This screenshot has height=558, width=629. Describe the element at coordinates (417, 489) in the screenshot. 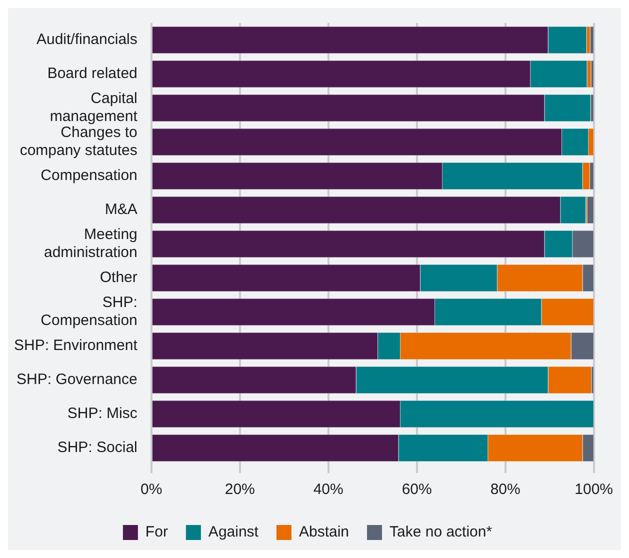

I see `x-tick-label: 60%` at that location.